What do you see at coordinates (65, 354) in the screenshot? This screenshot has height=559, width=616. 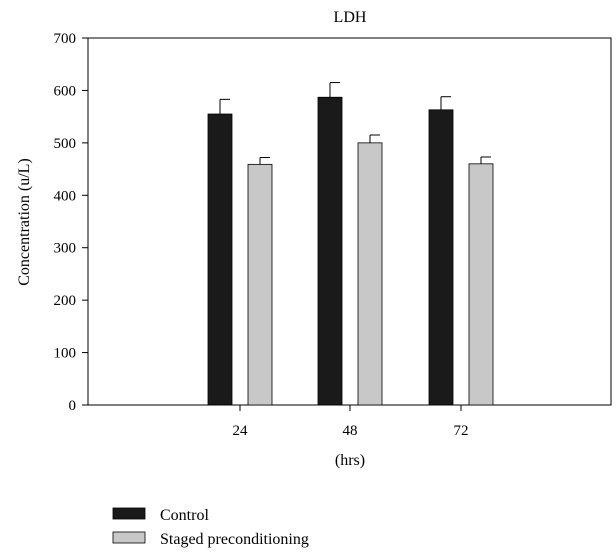 I see `y-tick-label: 100` at bounding box center [65, 354].